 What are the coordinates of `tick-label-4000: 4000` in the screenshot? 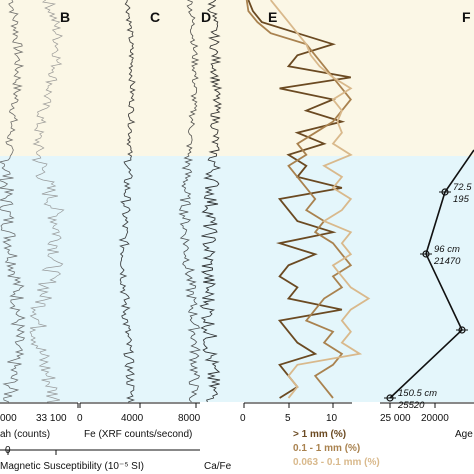 It's located at (132, 418).